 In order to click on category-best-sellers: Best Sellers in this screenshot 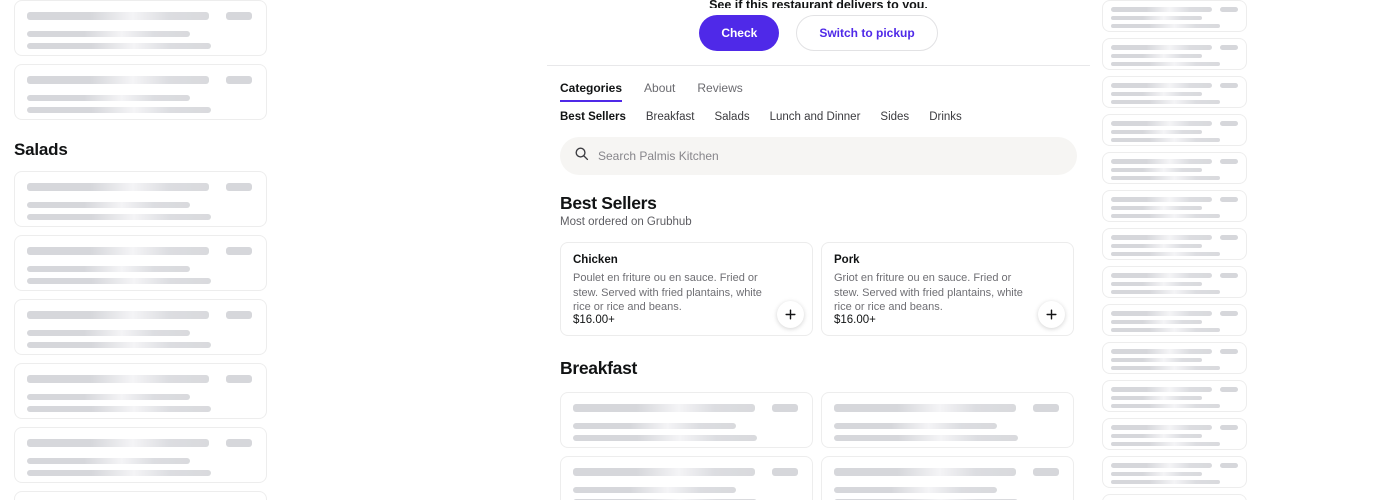, I will do `click(593, 117)`.